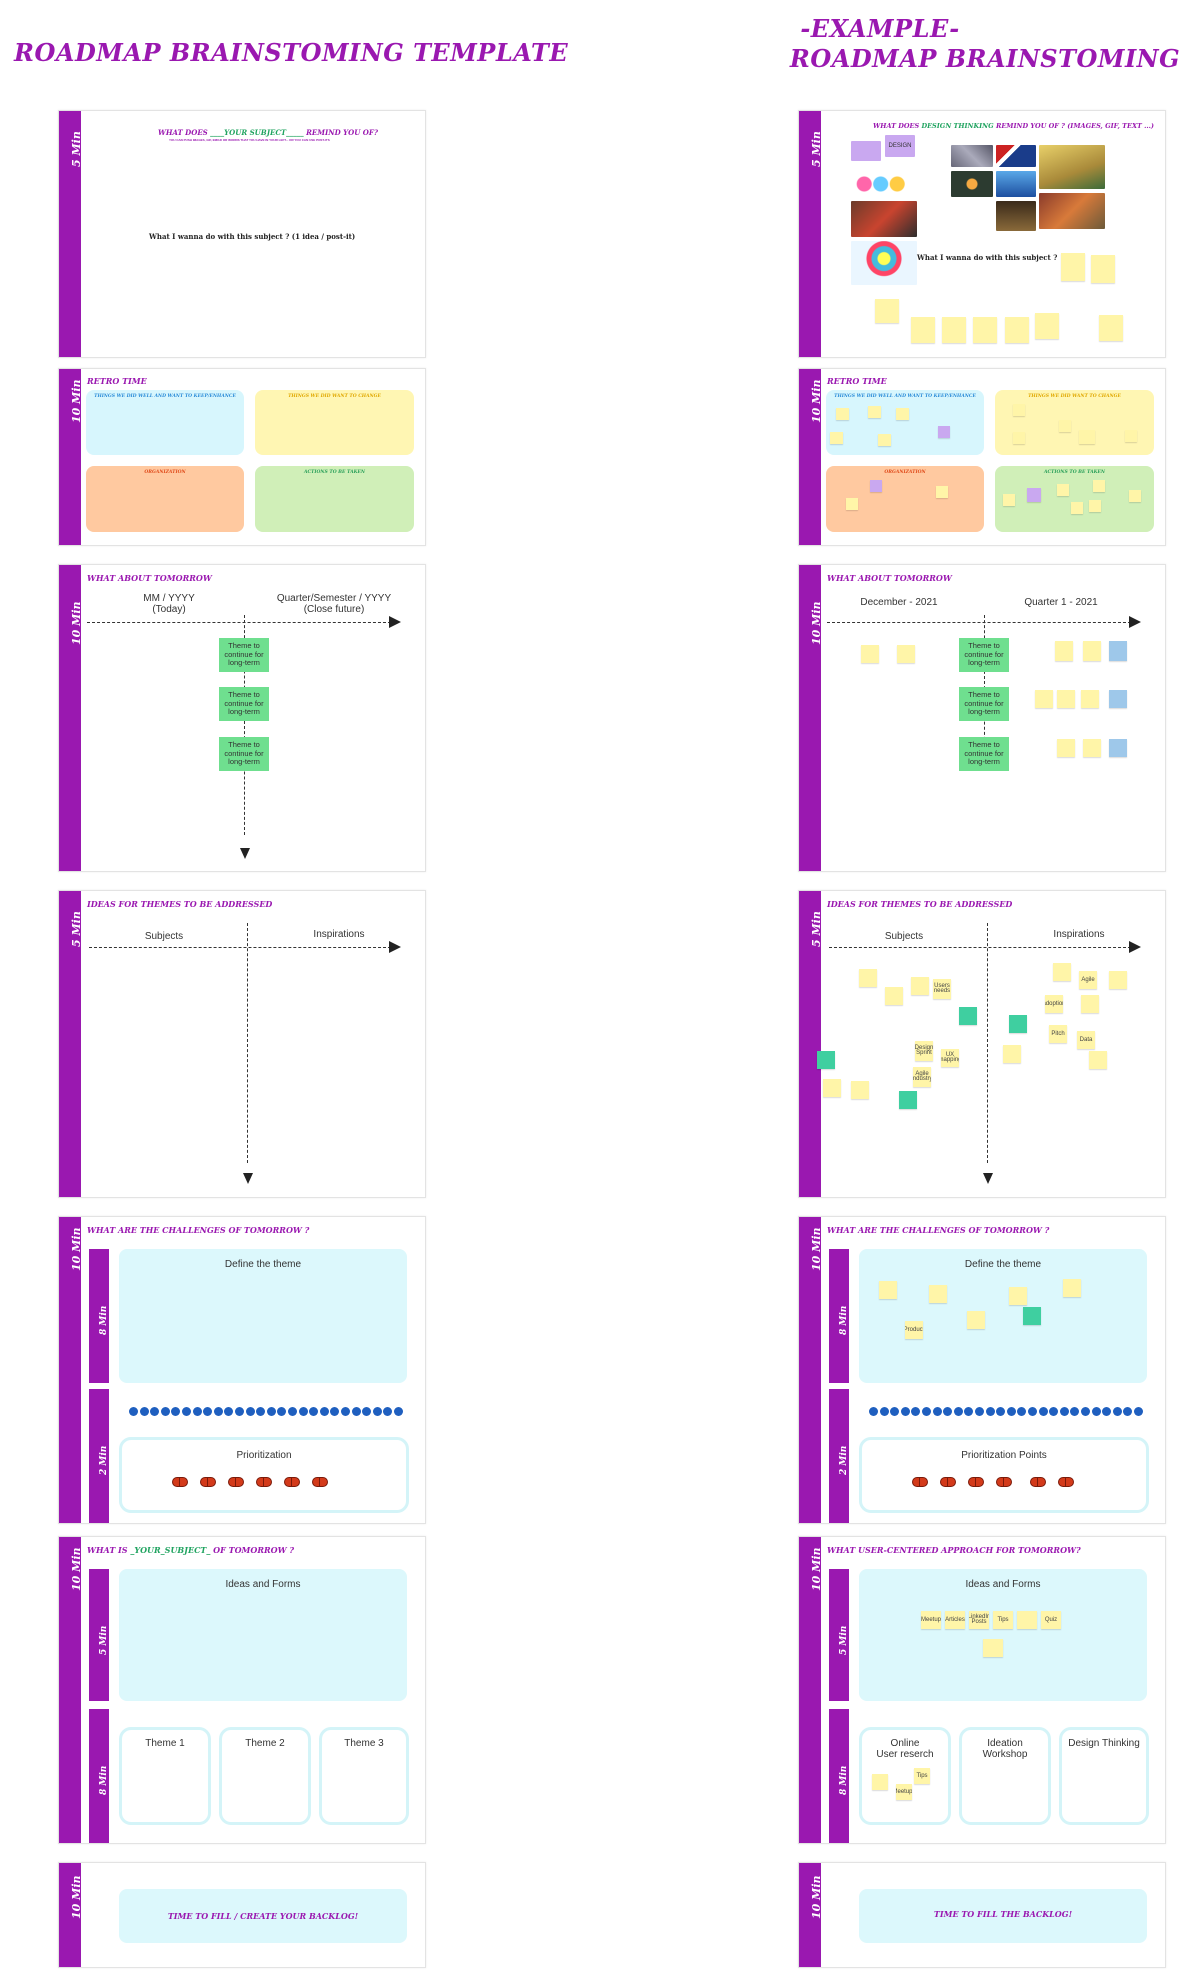 Image resolution: width=1200 pixels, height=1983 pixels. Describe the element at coordinates (1074, 422) in the screenshot. I see `retro-box-change: THINGS WE DID WANT TO CHANGE` at that location.